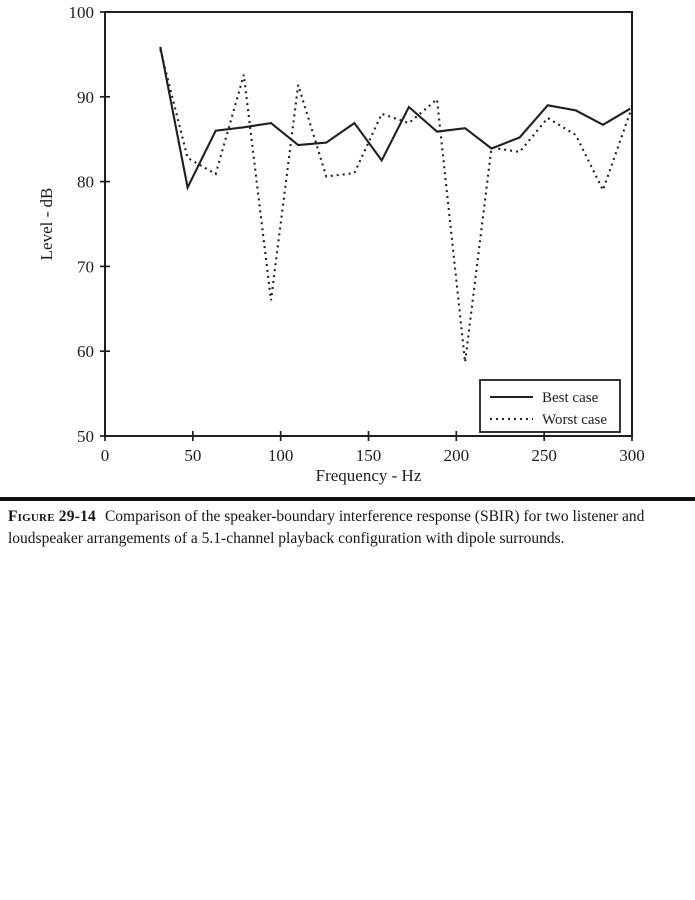  What do you see at coordinates (105, 455) in the screenshot?
I see `x-tick-label: 0` at bounding box center [105, 455].